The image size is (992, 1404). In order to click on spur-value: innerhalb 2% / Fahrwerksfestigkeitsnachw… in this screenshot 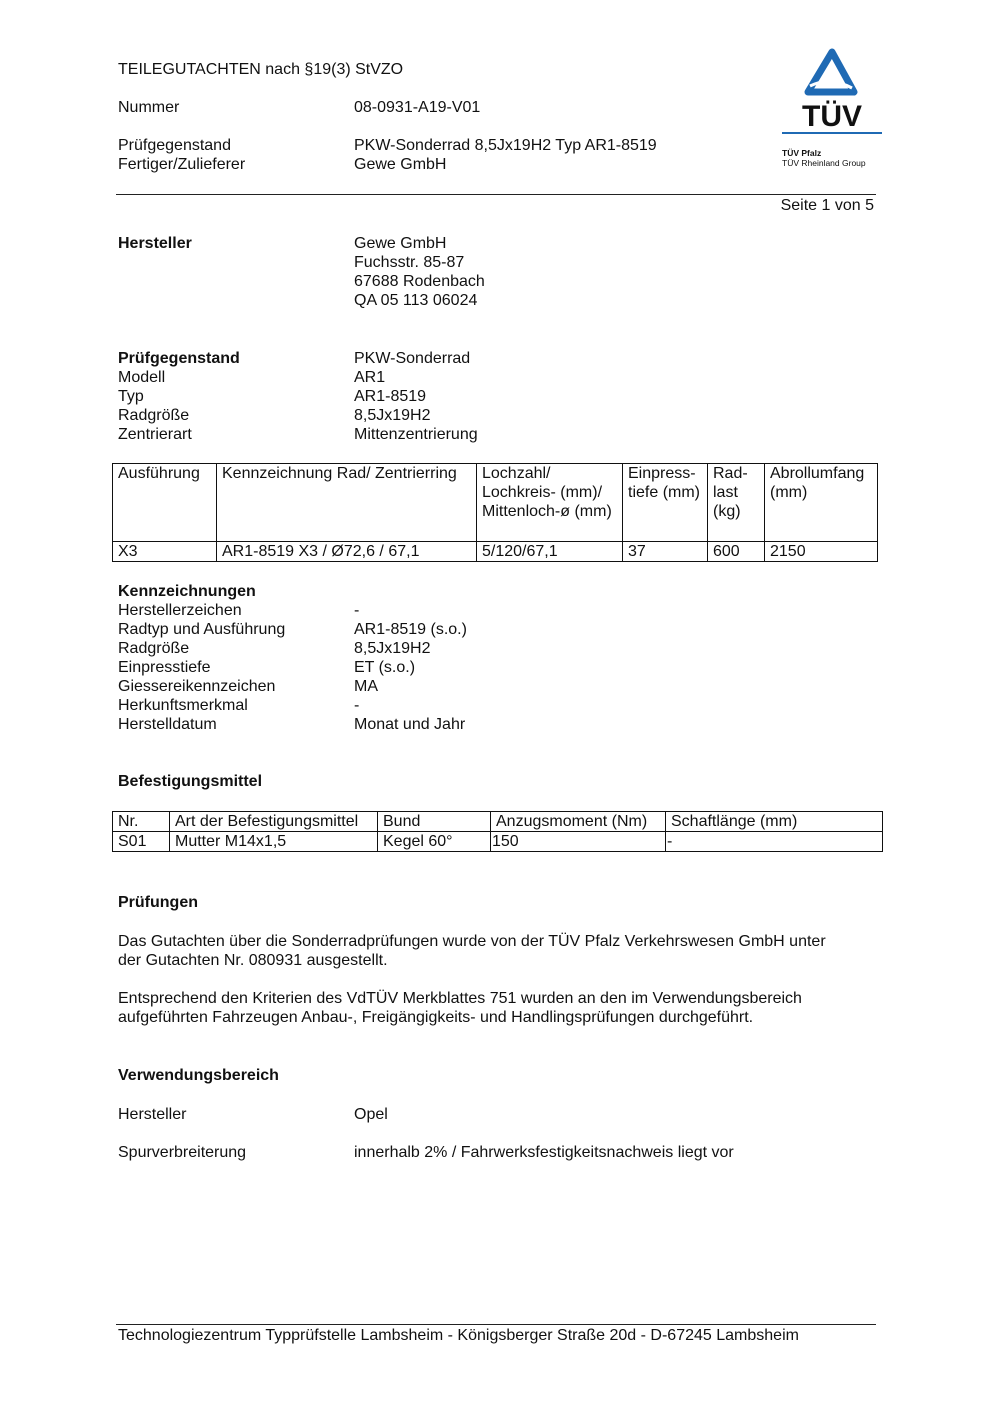, I will do `click(544, 1152)`.